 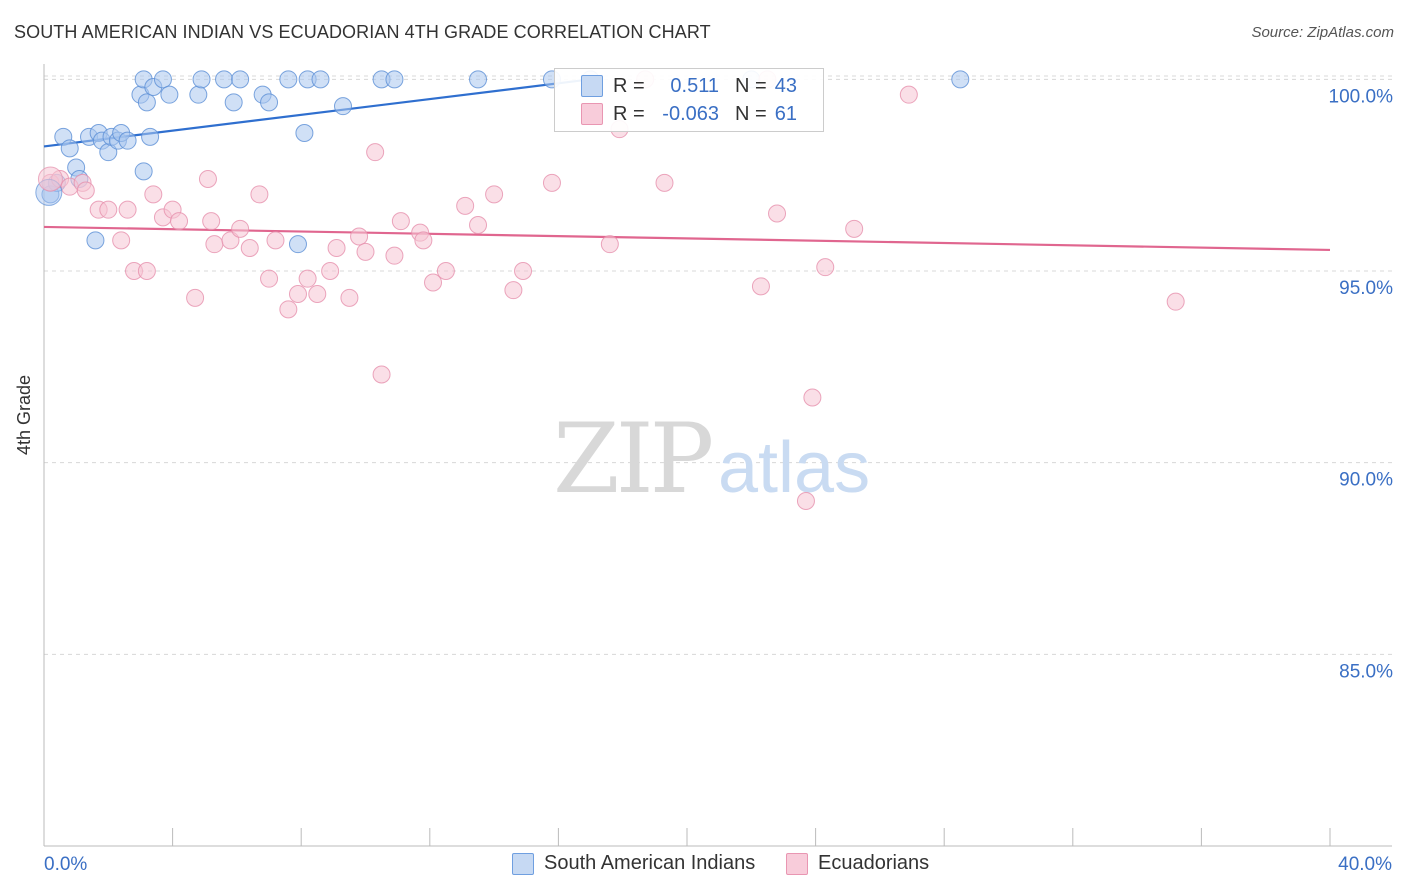 What do you see at coordinates (650, 863) in the screenshot?
I see `legend-label: South American Indians` at bounding box center [650, 863].